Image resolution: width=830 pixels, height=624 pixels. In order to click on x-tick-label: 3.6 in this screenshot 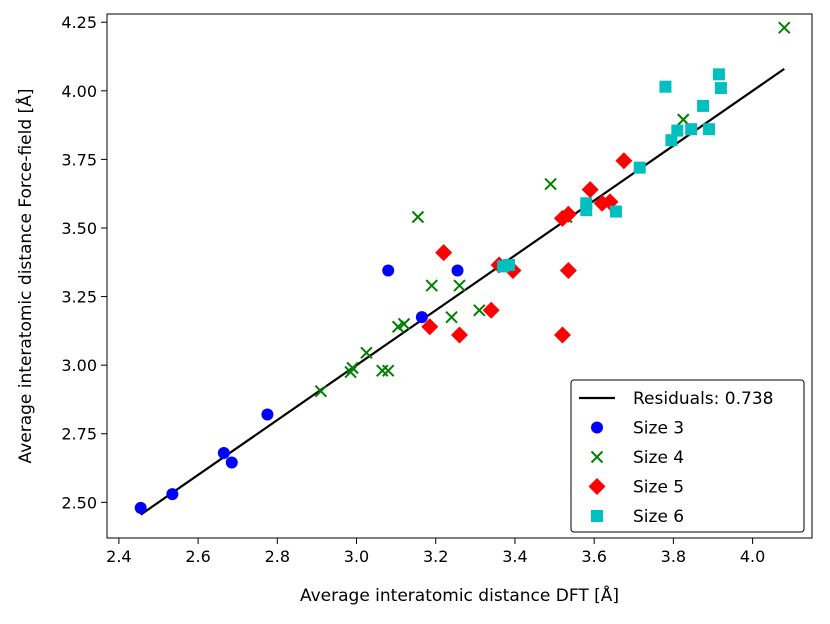, I will do `click(593, 556)`.